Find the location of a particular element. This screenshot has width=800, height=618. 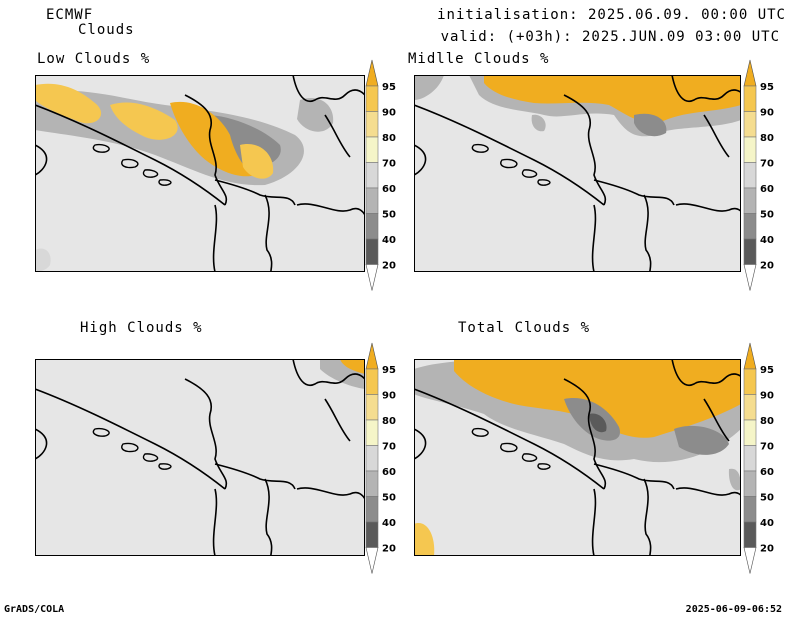

coastal-islands is located at coordinates (132, 448).